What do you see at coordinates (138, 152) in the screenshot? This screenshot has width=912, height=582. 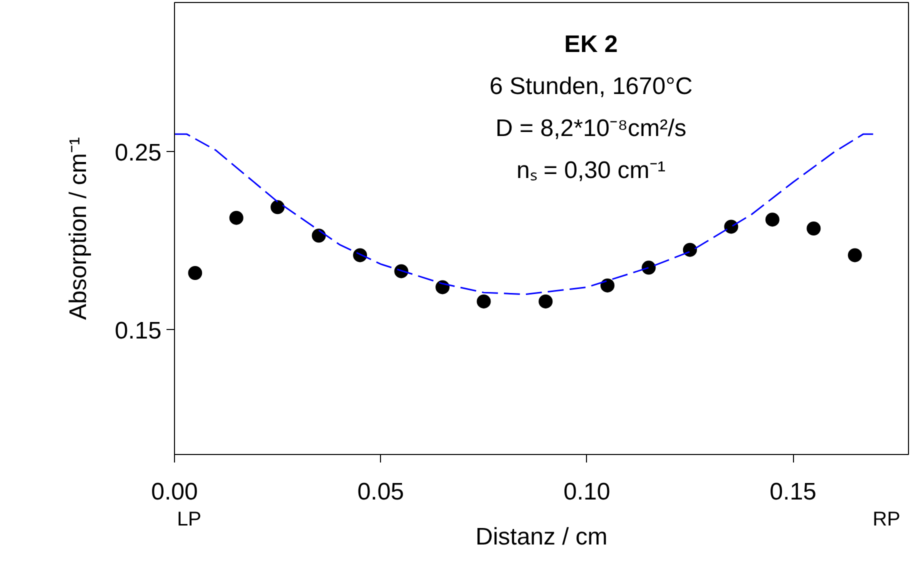 I see `y-tick-label: 0.25` at bounding box center [138, 152].